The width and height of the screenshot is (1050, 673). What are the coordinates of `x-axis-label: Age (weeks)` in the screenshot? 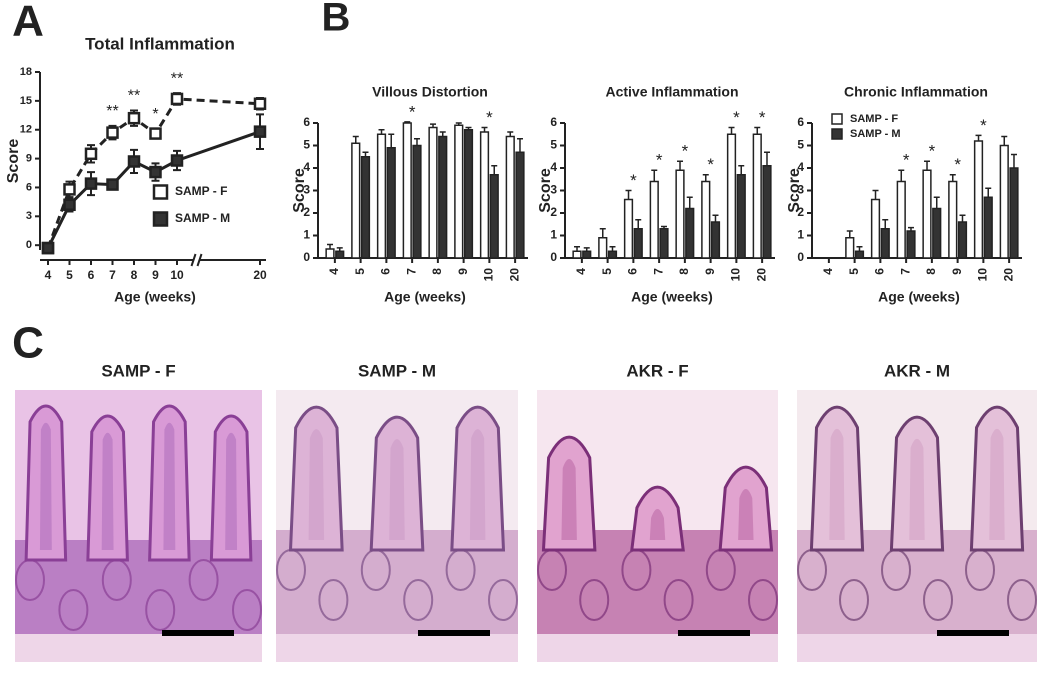 It's located at (155, 297).